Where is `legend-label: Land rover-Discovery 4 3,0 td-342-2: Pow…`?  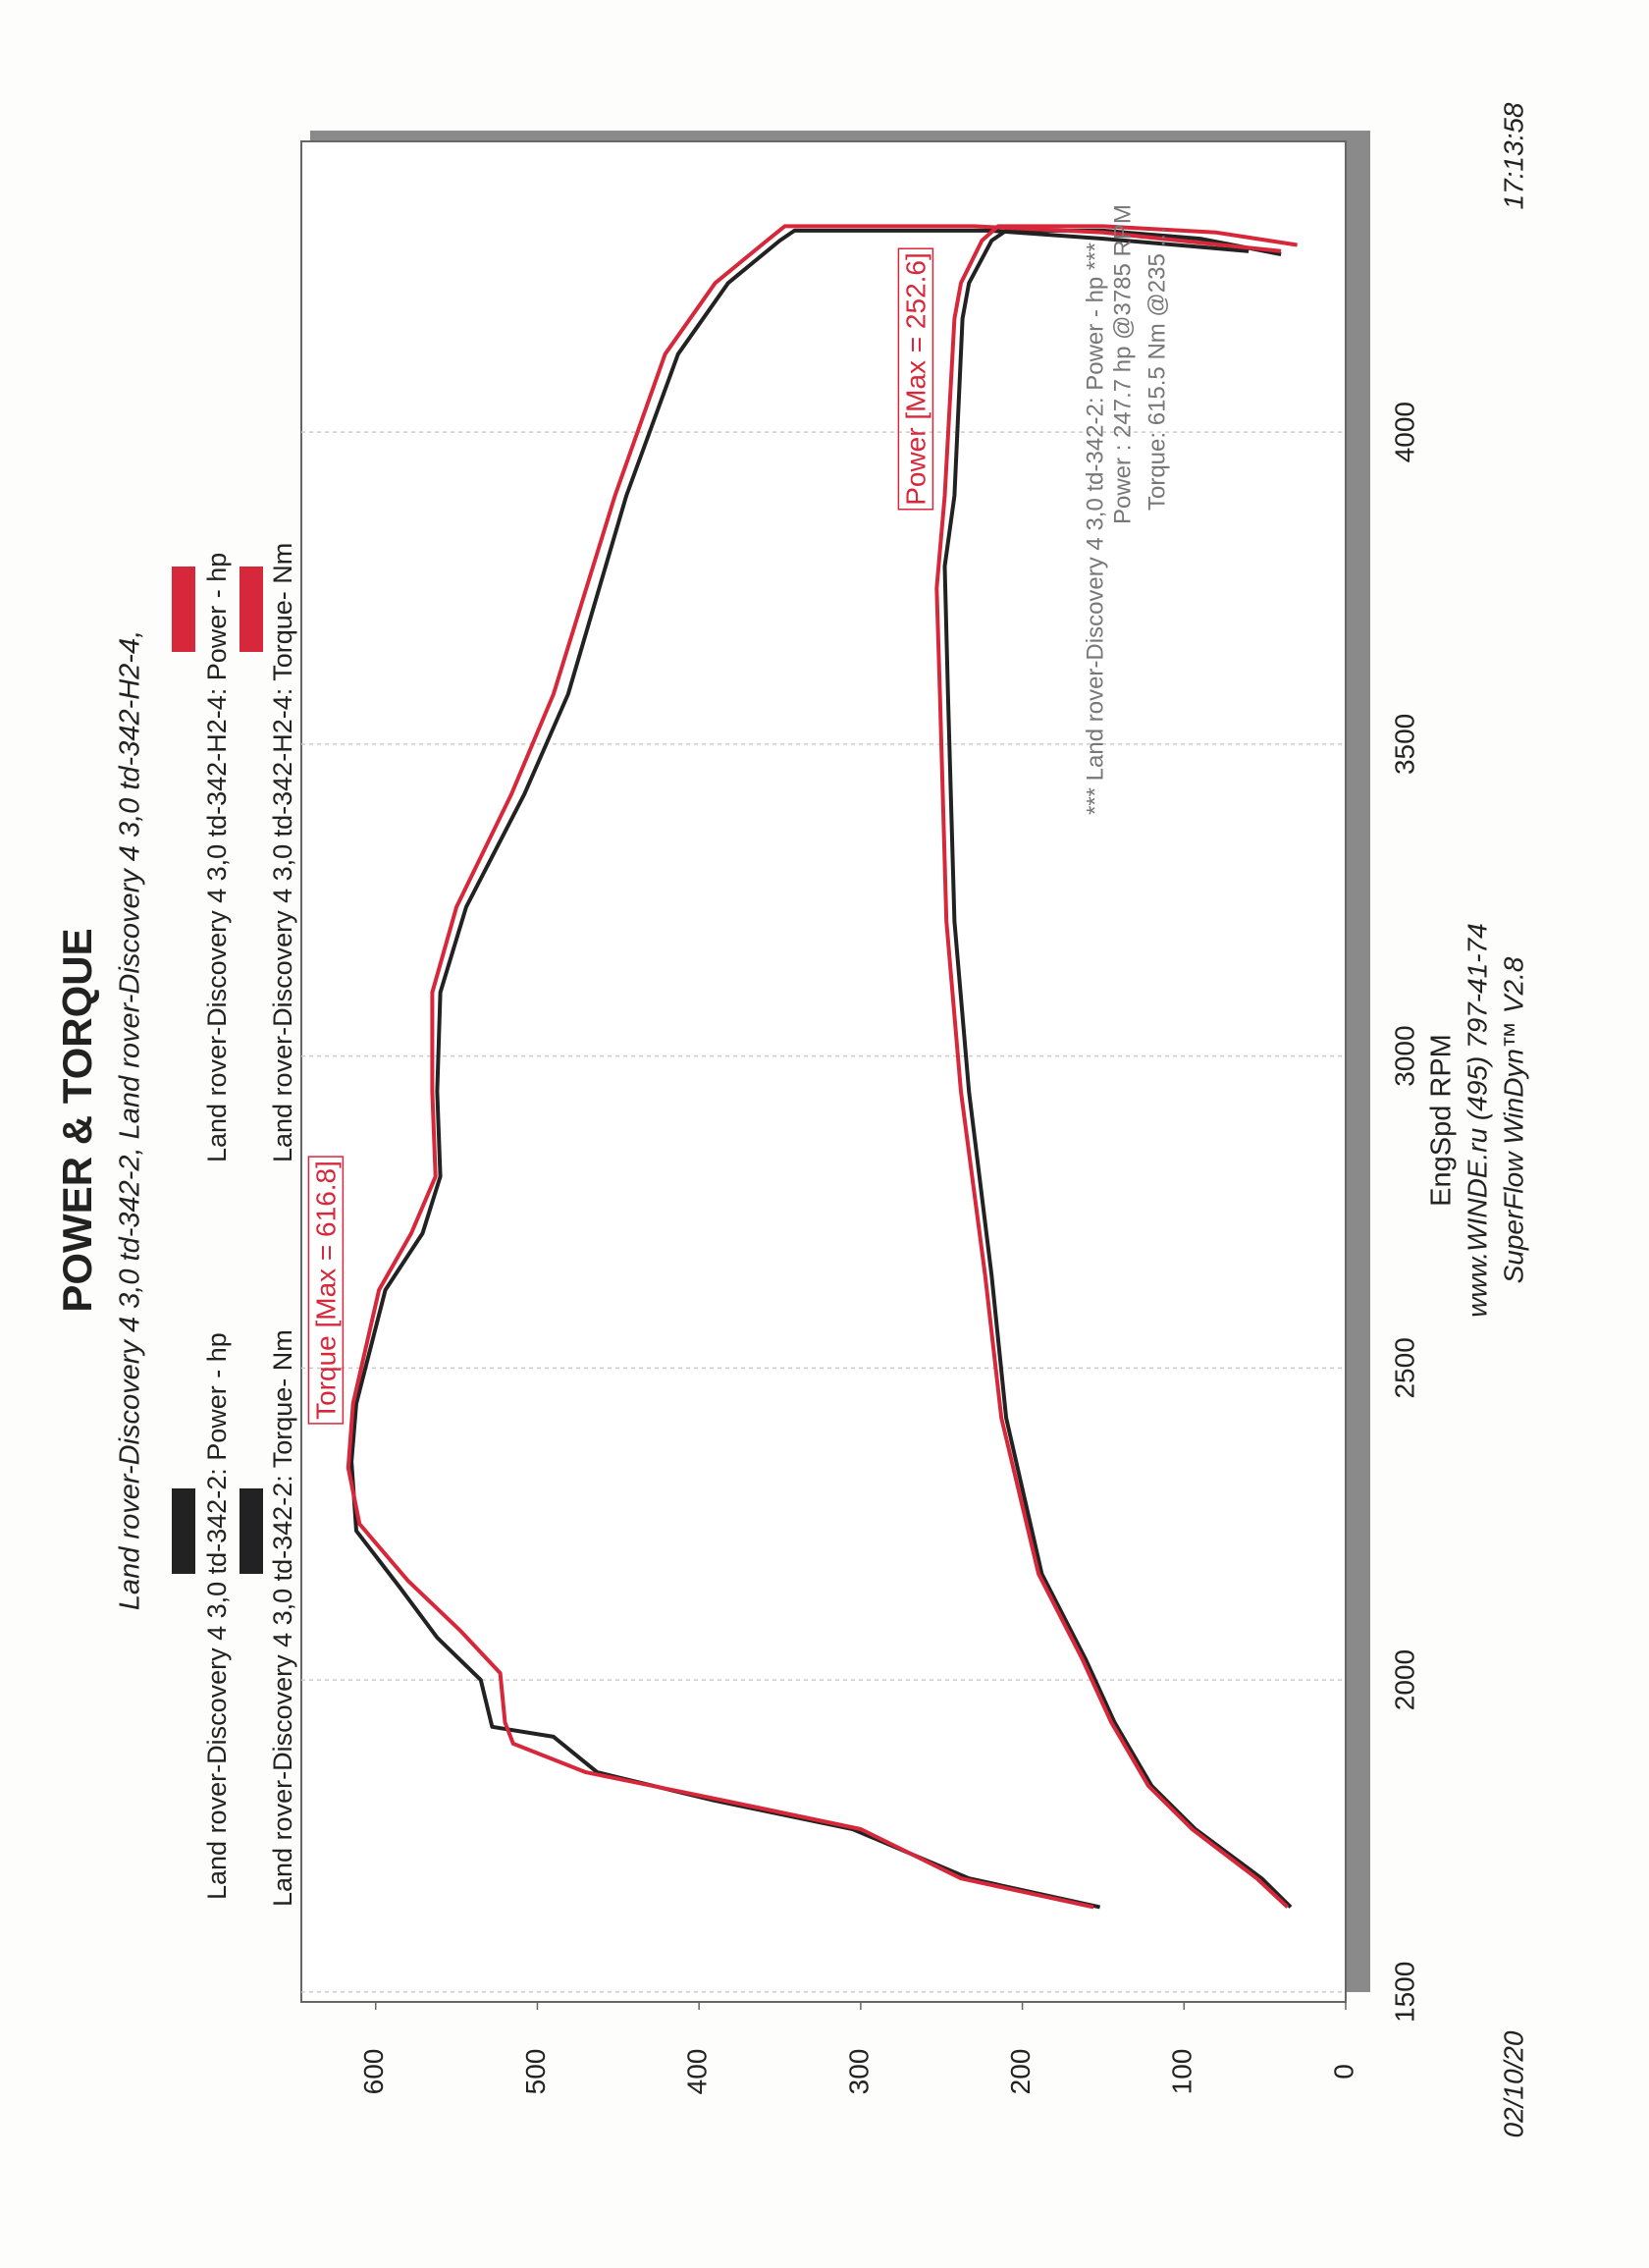 legend-label: Land rover-Discovery 4 3,0 td-342-2: Pow… is located at coordinates (217, 1616).